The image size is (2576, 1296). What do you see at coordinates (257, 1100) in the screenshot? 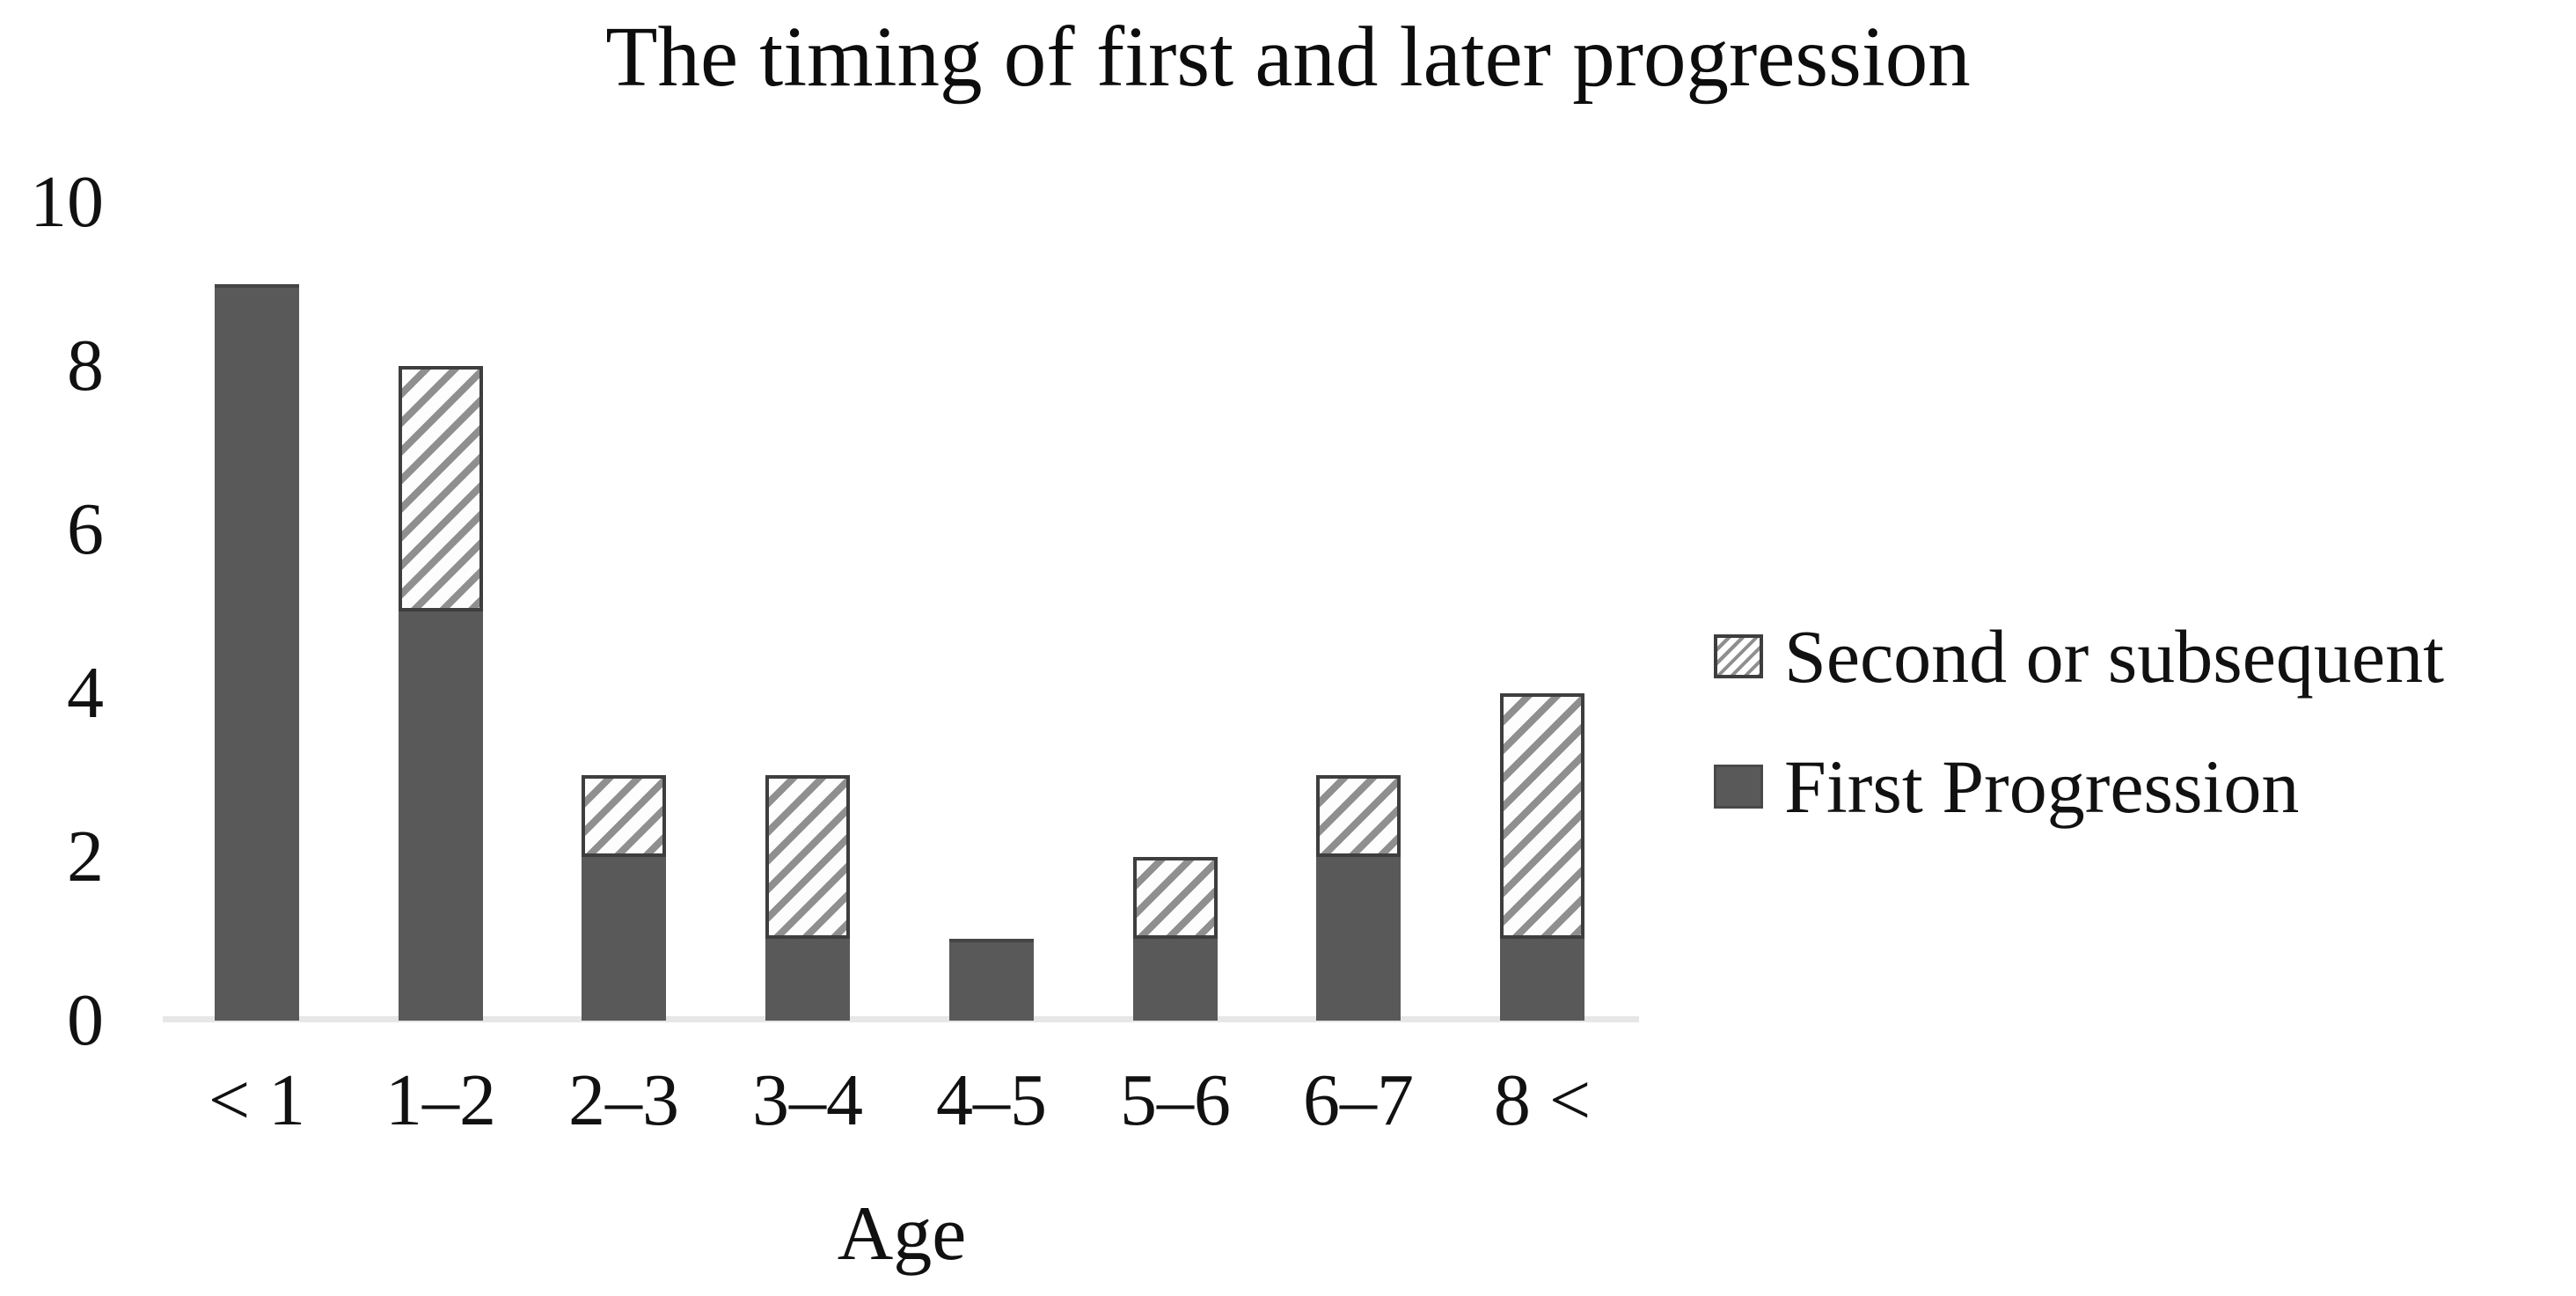
I see `x-tick-label: < 1` at bounding box center [257, 1100].